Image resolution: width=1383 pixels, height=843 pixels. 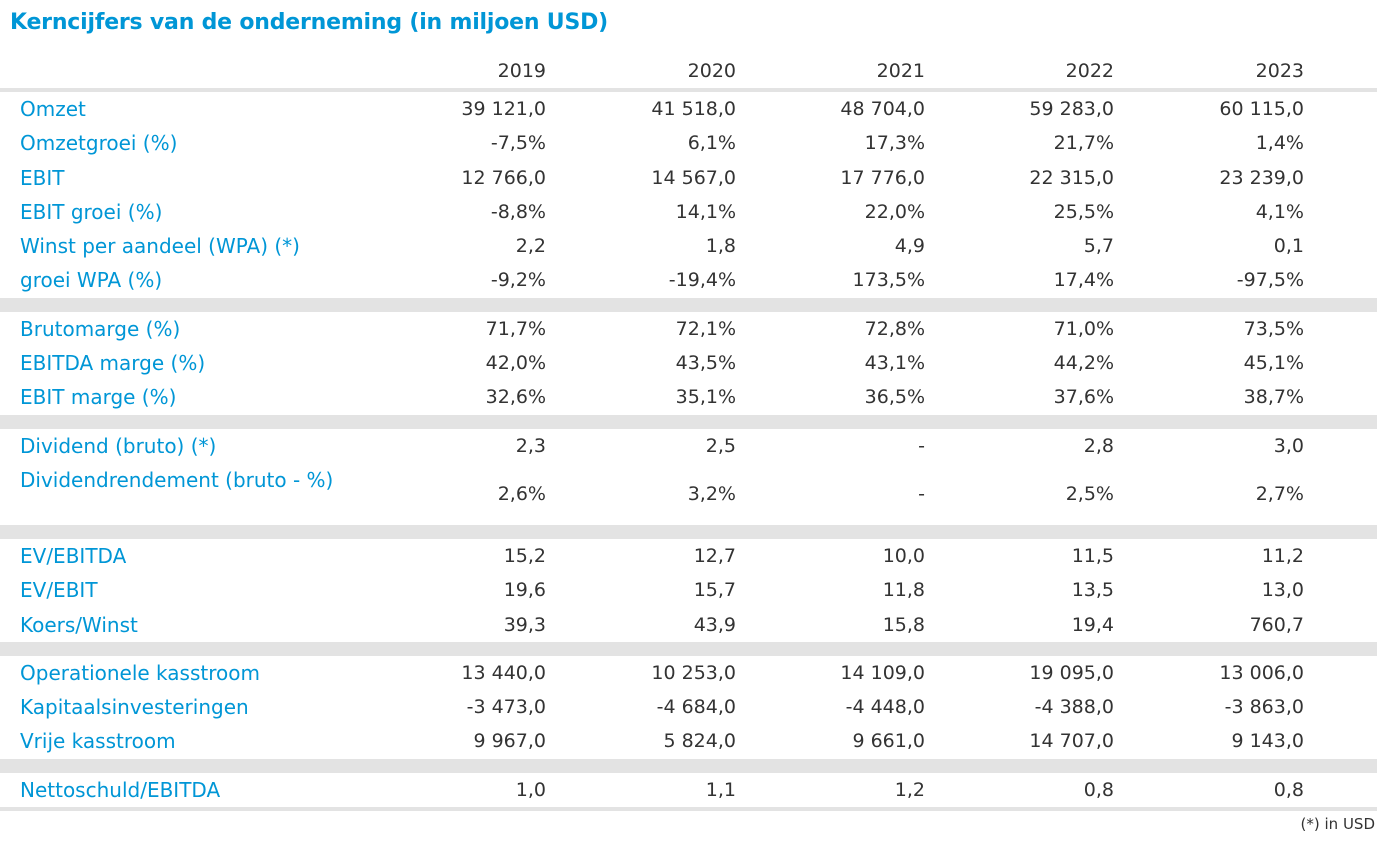 I want to click on row-value: 72,1%, so click(x=705, y=328).